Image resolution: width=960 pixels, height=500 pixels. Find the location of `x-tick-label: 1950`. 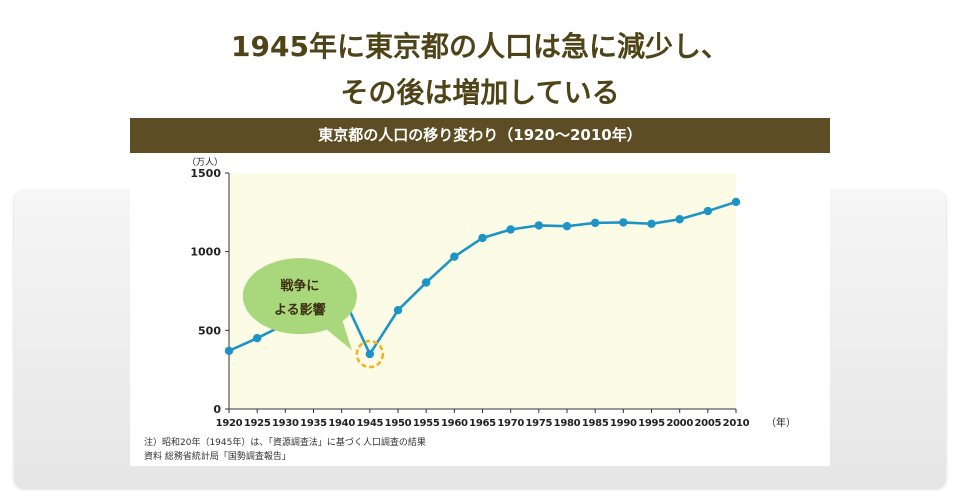

x-tick-label: 1950 is located at coordinates (398, 423).